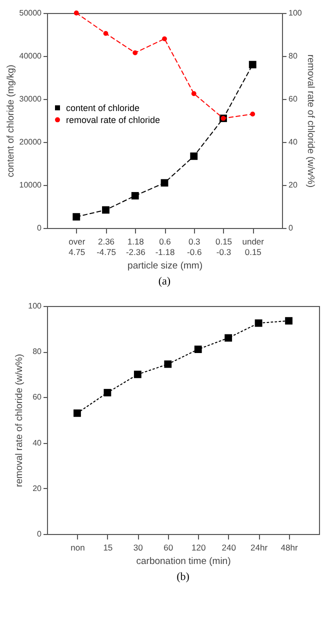 This screenshot has height=630, width=321. Describe the element at coordinates (164, 282) in the screenshot. I see `text: (a)` at that location.